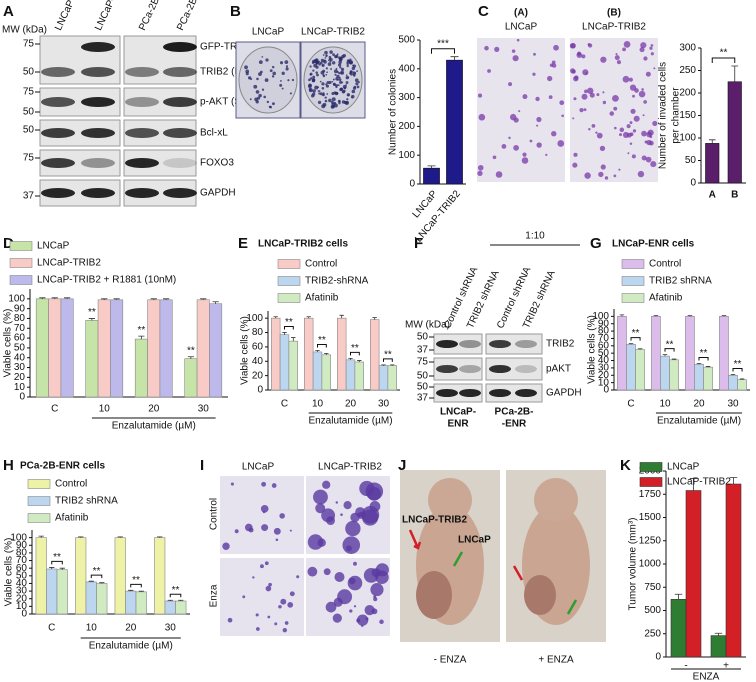 The image size is (756, 682). What do you see at coordinates (604, 353) in the screenshot?
I see `y-tick-label: 50` at bounding box center [604, 353].